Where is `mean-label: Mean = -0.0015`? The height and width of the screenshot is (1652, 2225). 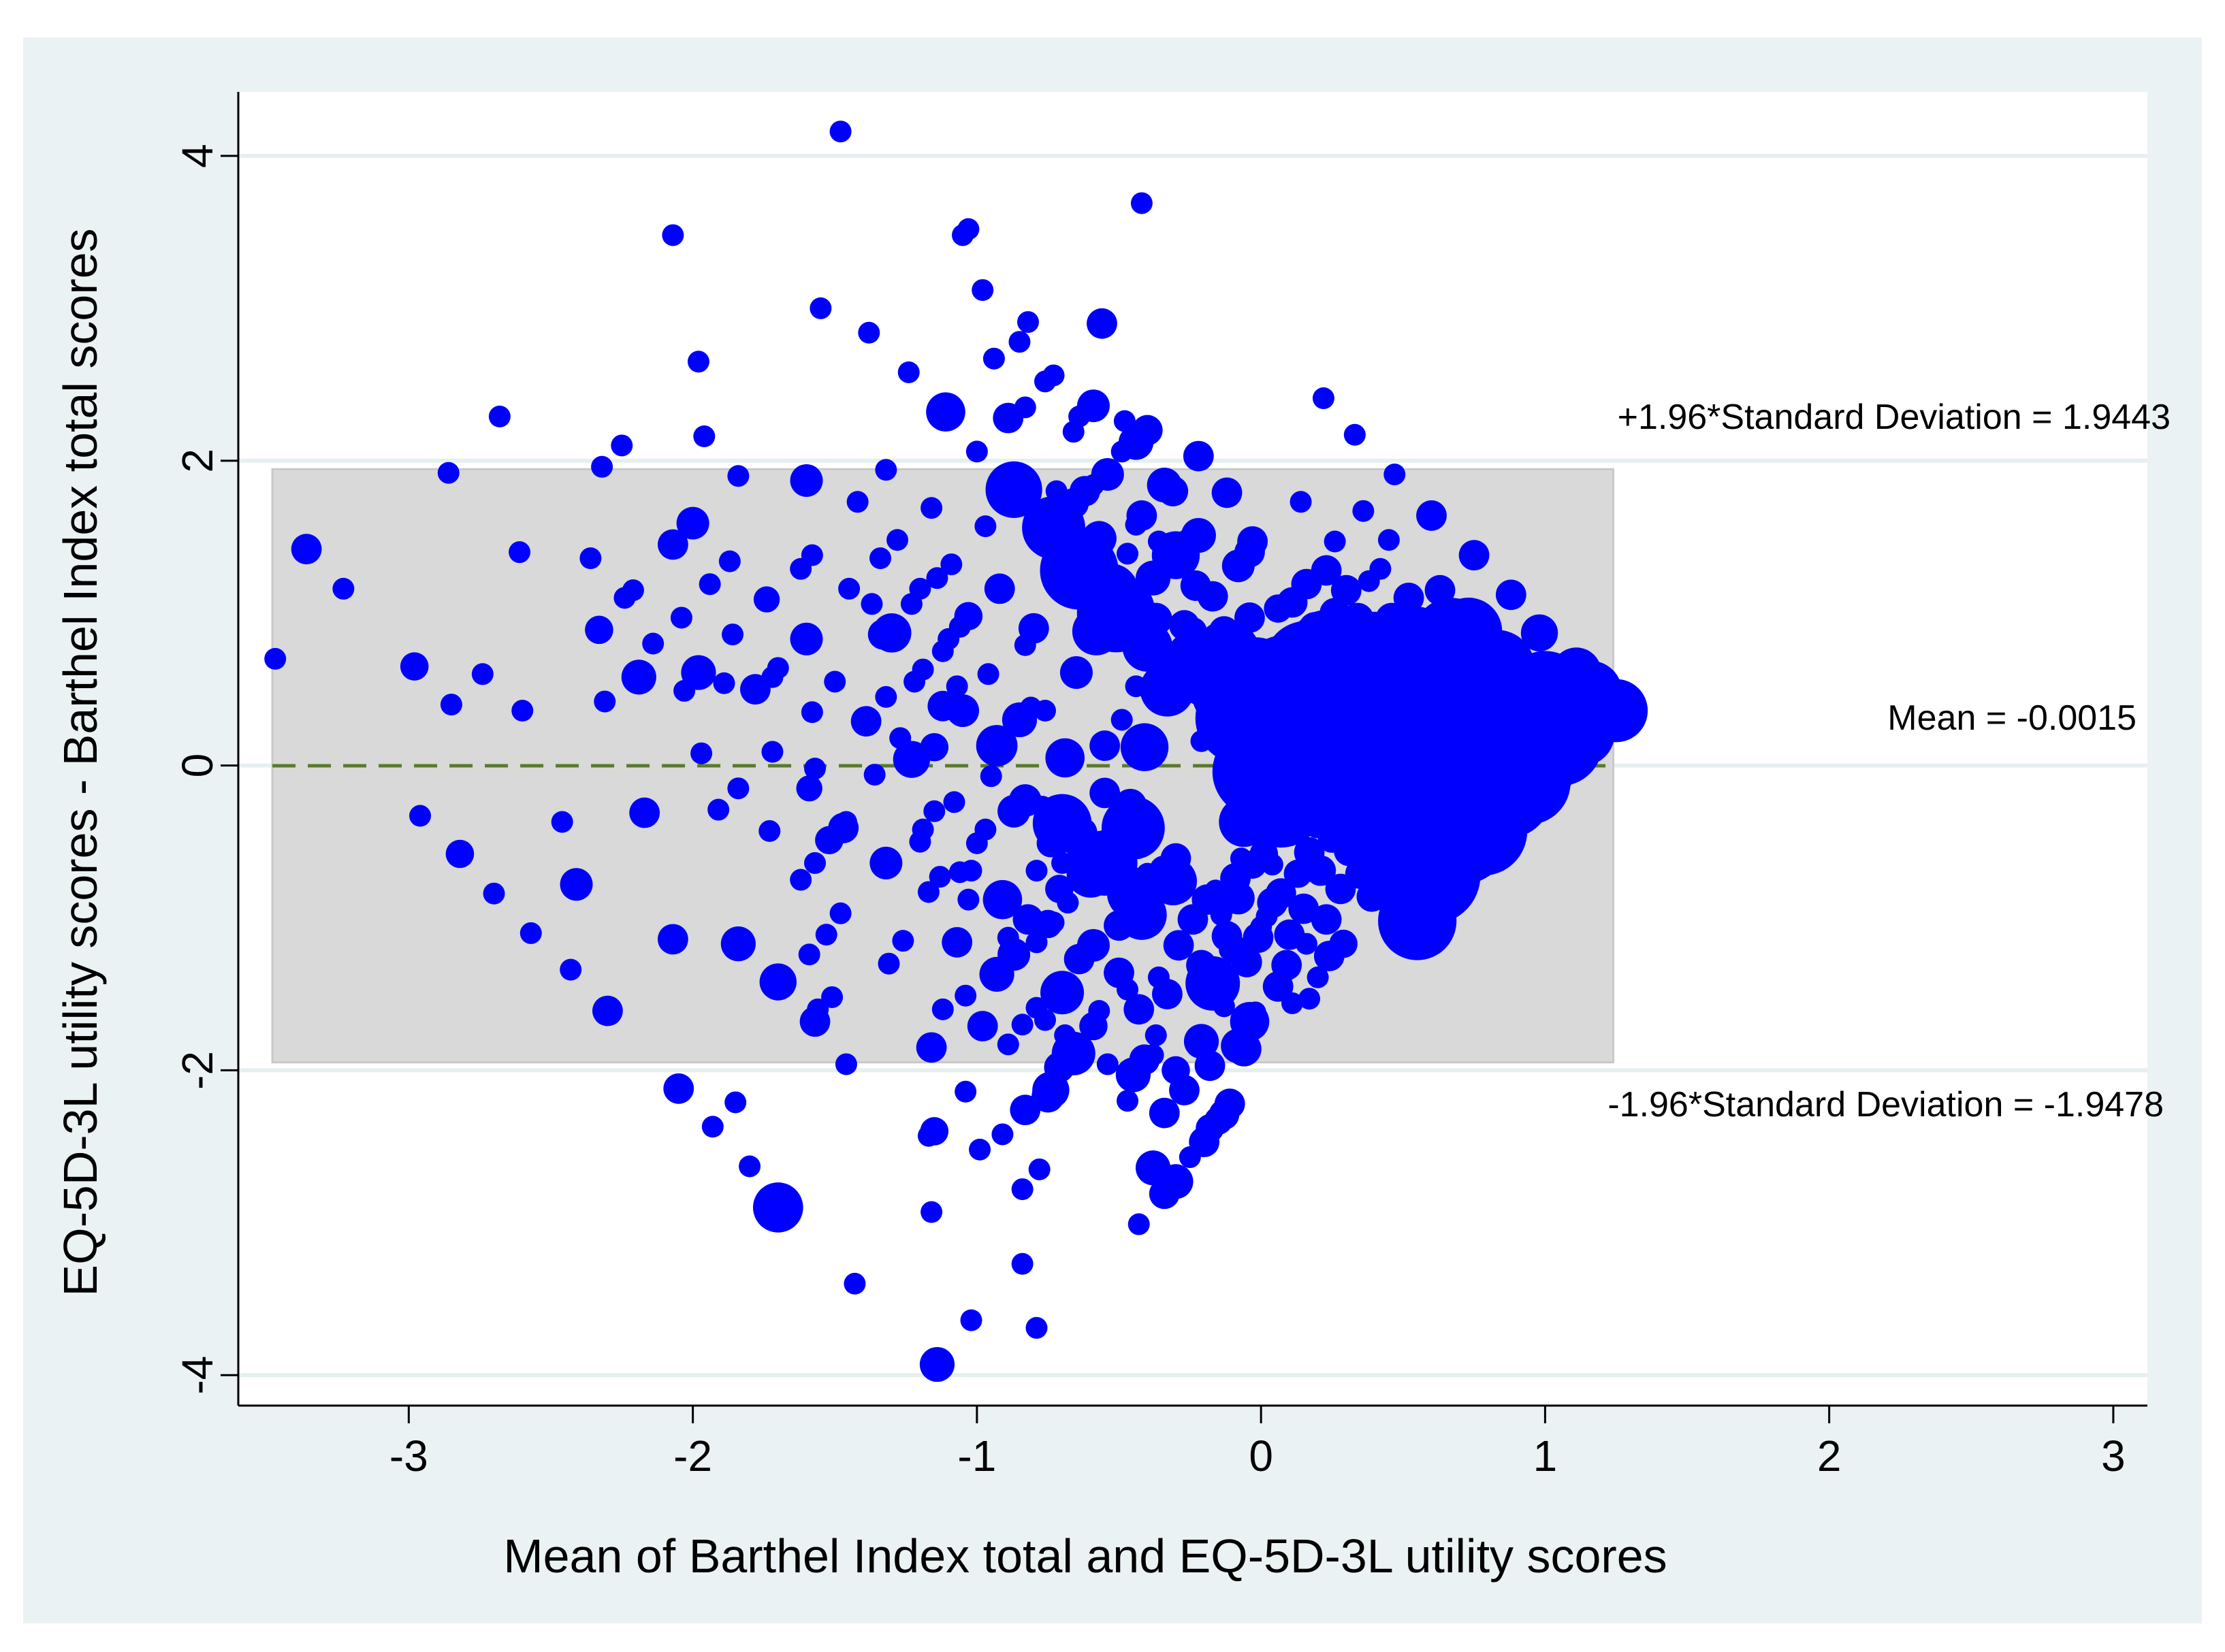
mean-label: Mean = -0.0015 is located at coordinates (2011, 718).